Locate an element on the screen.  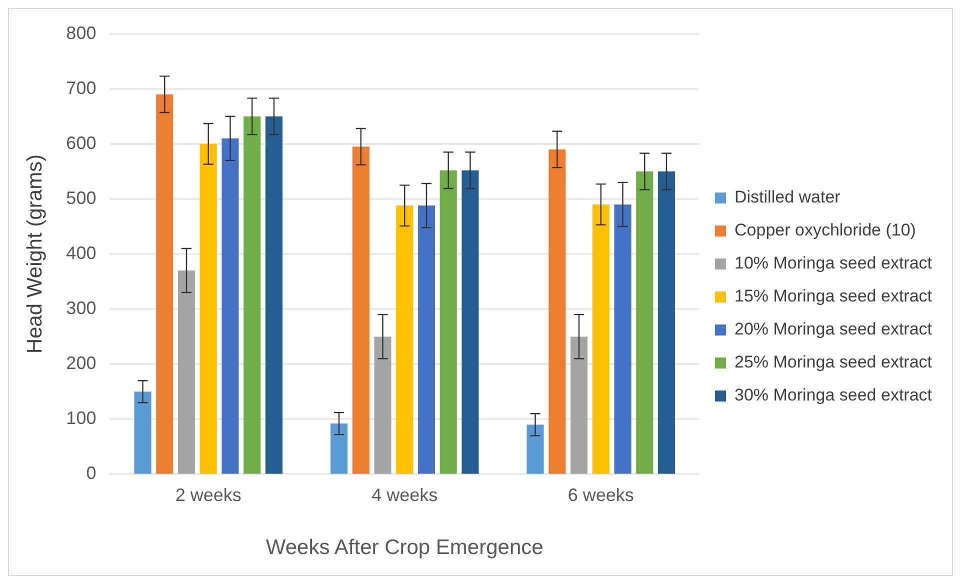
x-axis-title: Weeks After Crop Emergence is located at coordinates (405, 548).